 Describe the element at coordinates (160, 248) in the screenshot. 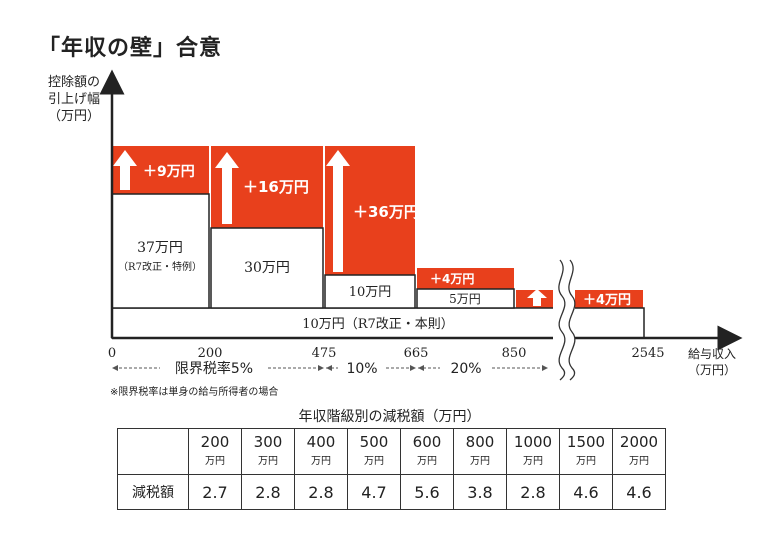

I see `block-label: 37万円` at that location.